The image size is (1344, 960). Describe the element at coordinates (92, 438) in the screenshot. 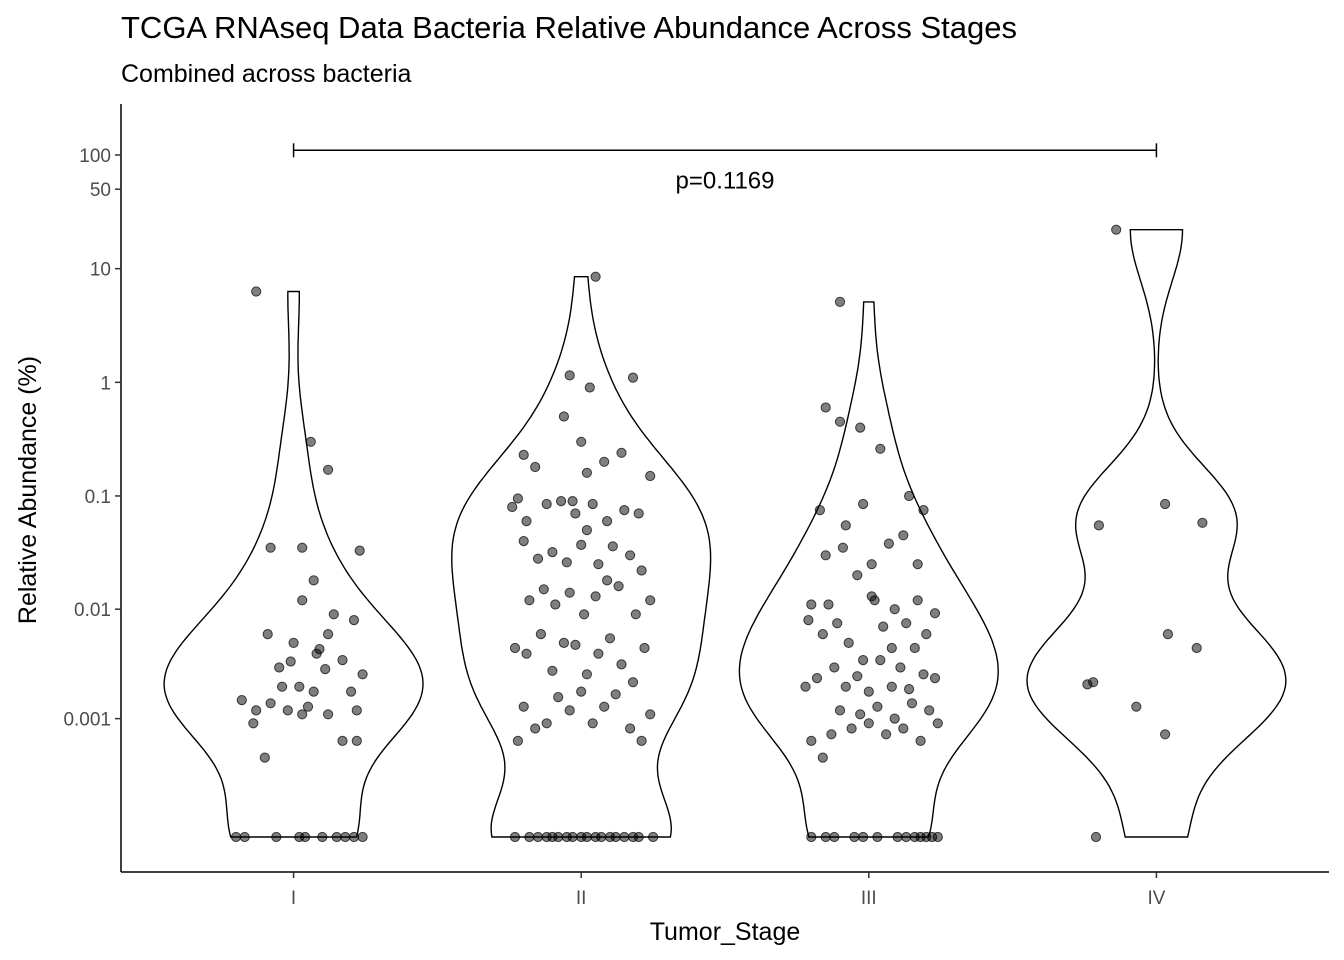

I see `y-ticks: 0.001 0.01 0.1 1 10 50 100` at that location.